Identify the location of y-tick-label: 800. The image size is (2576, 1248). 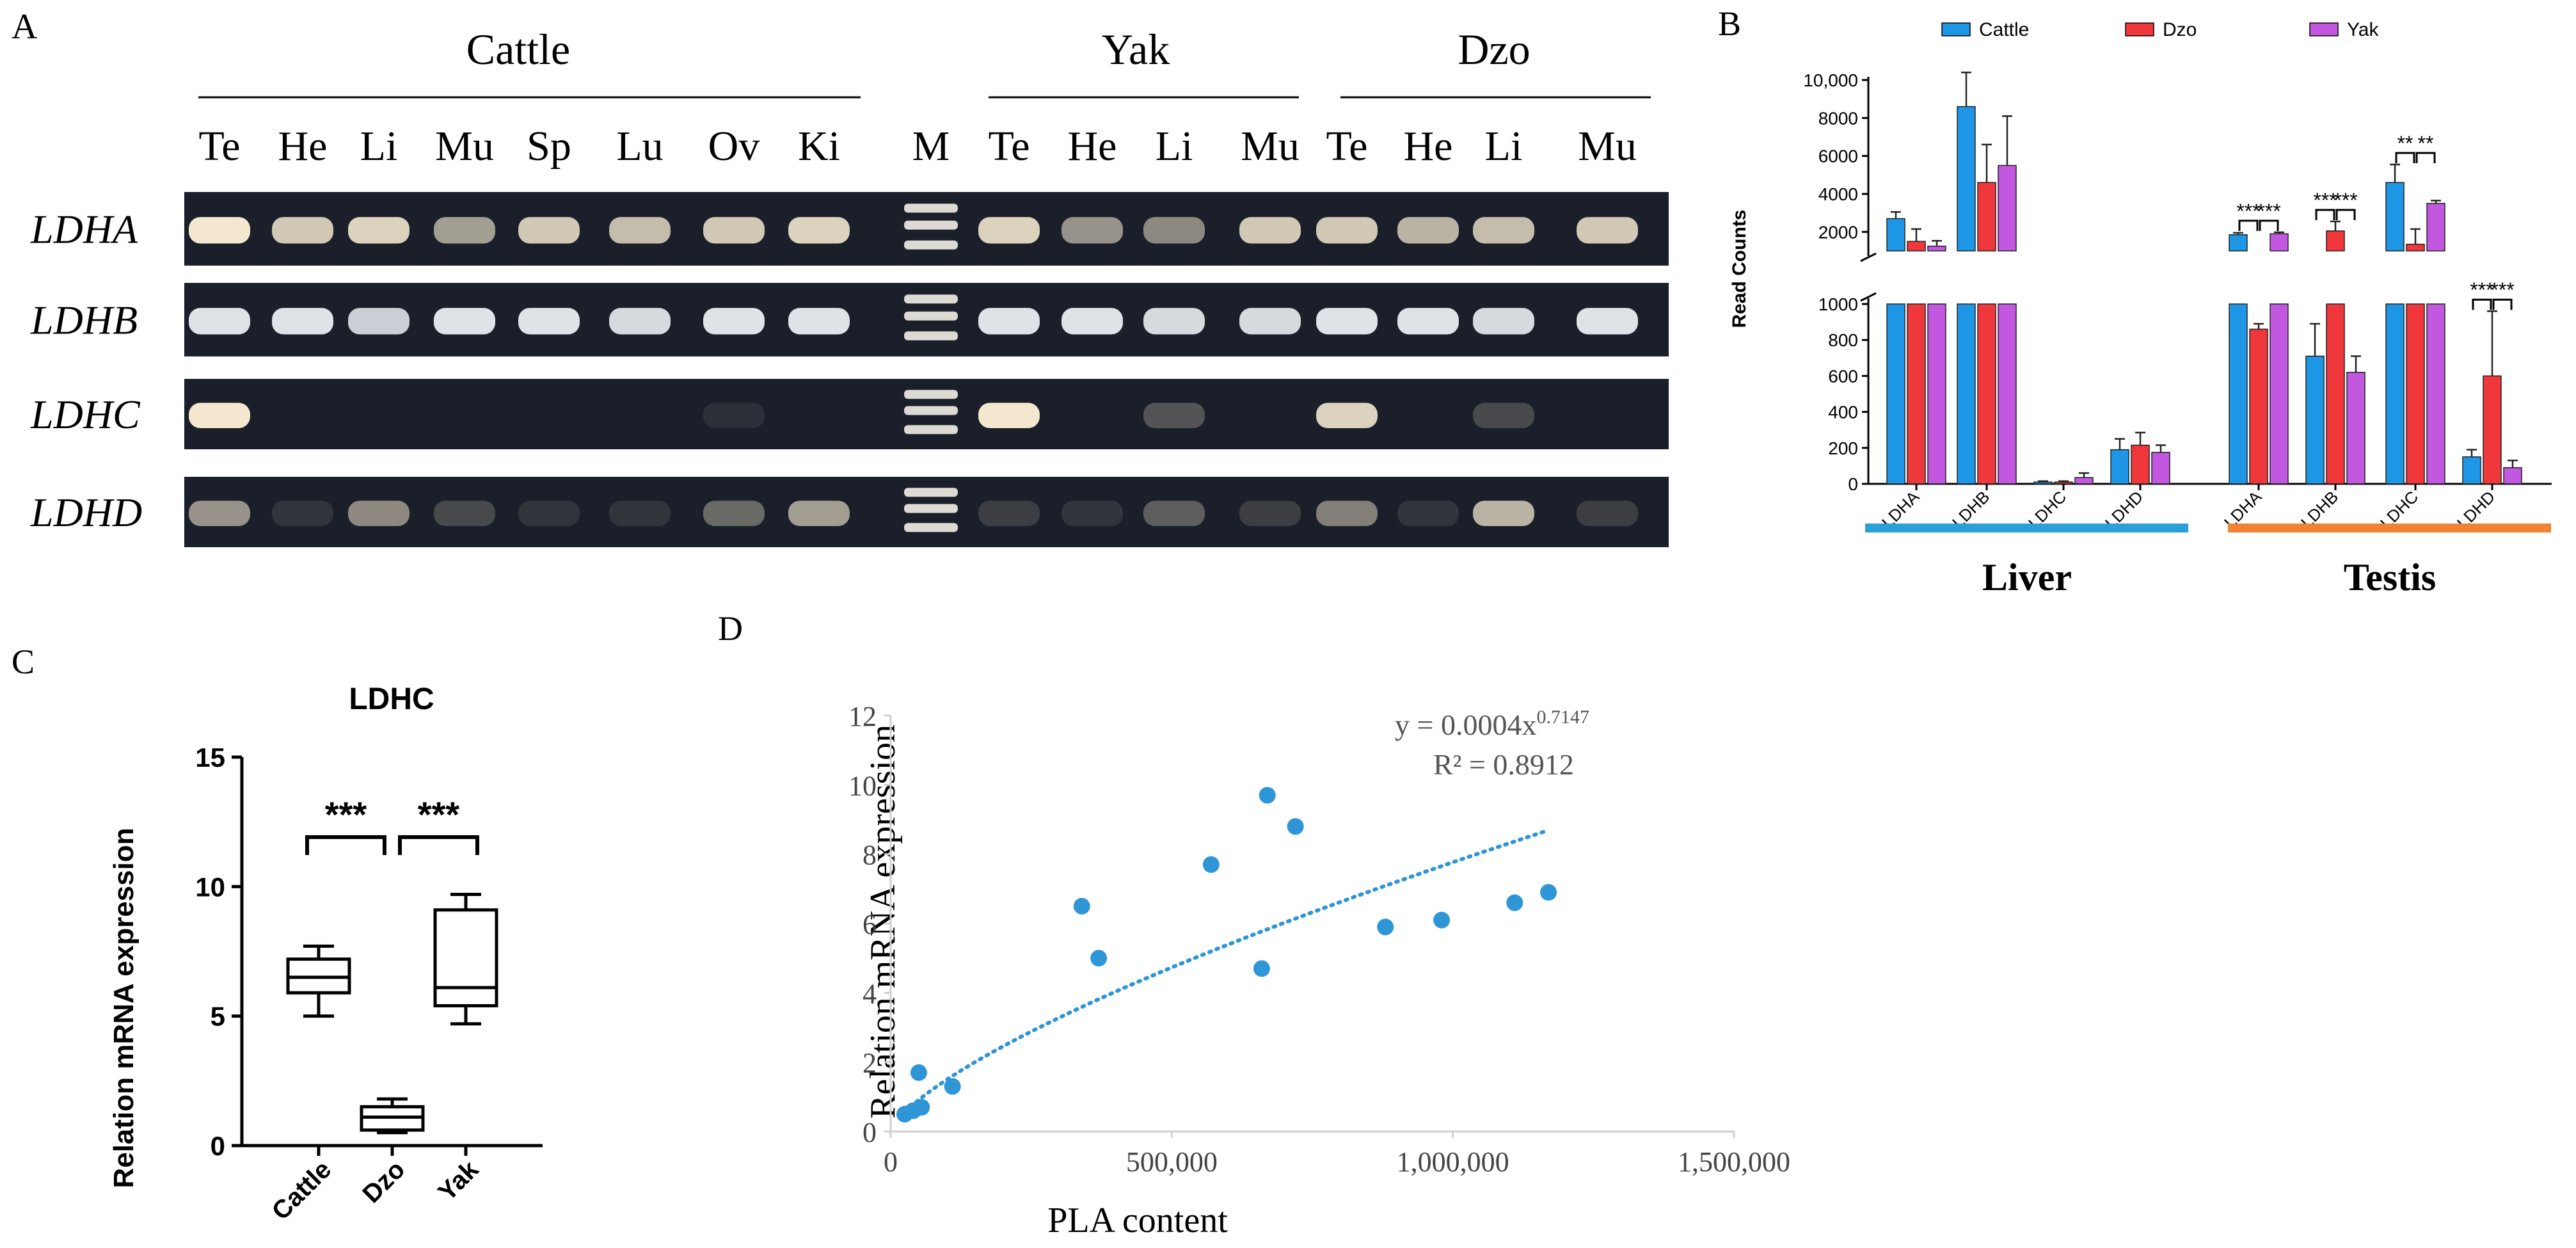
(1843, 340).